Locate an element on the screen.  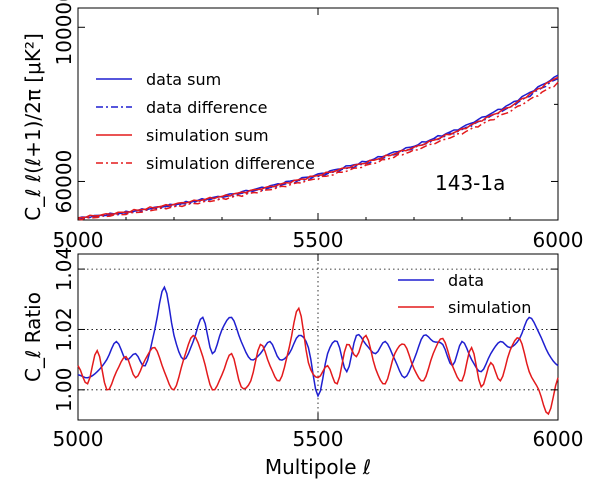
bottom-xtick-label: 5000 is located at coordinates (78, 439).